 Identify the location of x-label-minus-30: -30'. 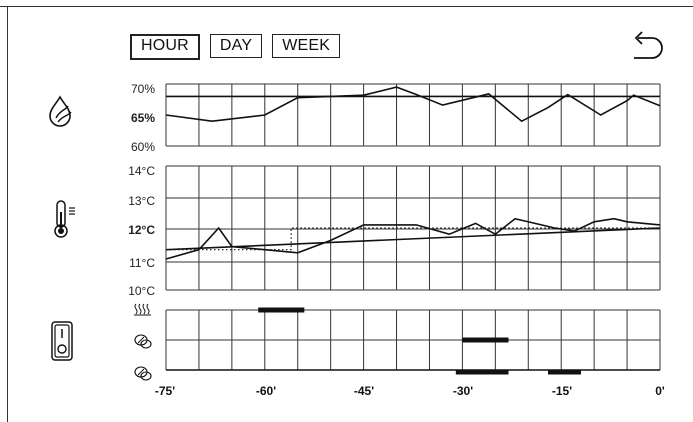
(463, 391).